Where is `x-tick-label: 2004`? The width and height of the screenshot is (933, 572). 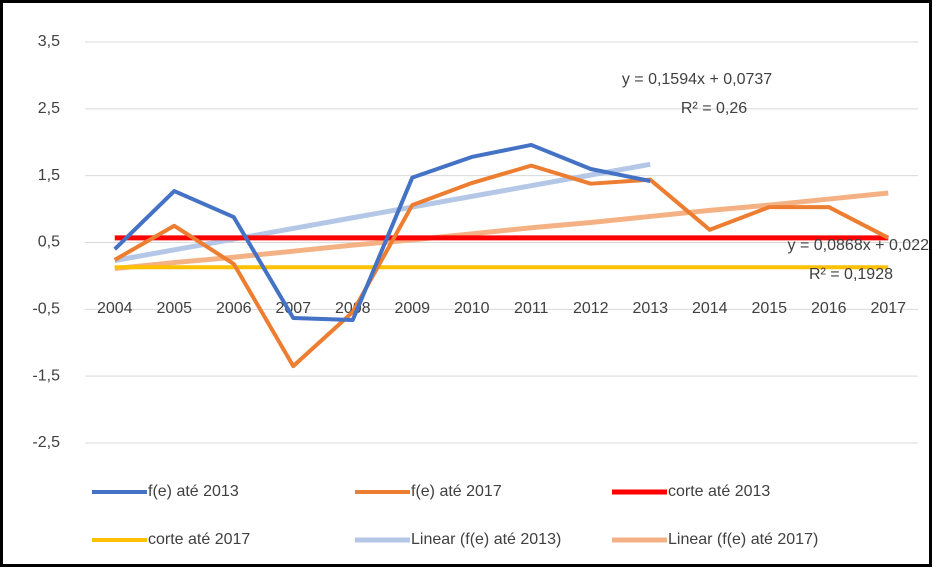 x-tick-label: 2004 is located at coordinates (115, 308).